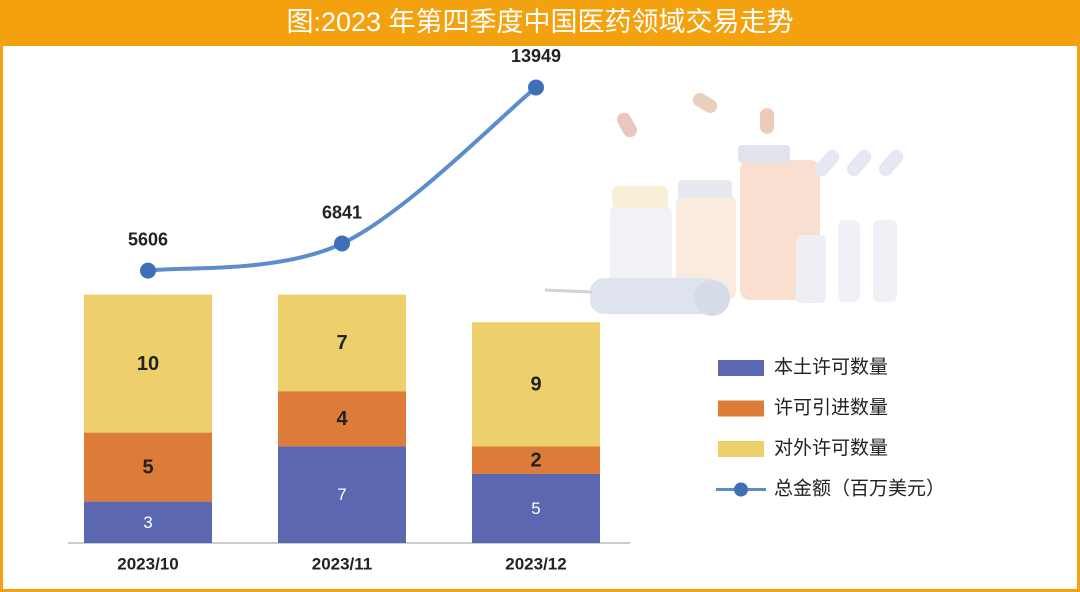  I want to click on data-label: 5606, so click(148, 239).